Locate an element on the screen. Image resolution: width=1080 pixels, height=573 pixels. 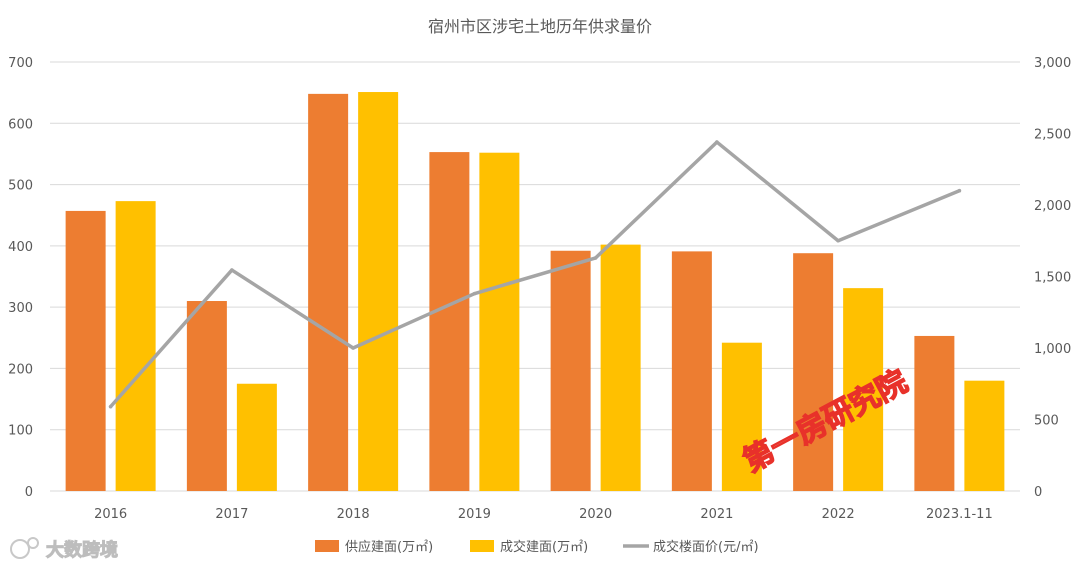
right-tick-label: 1,000 is located at coordinates (1052, 349).